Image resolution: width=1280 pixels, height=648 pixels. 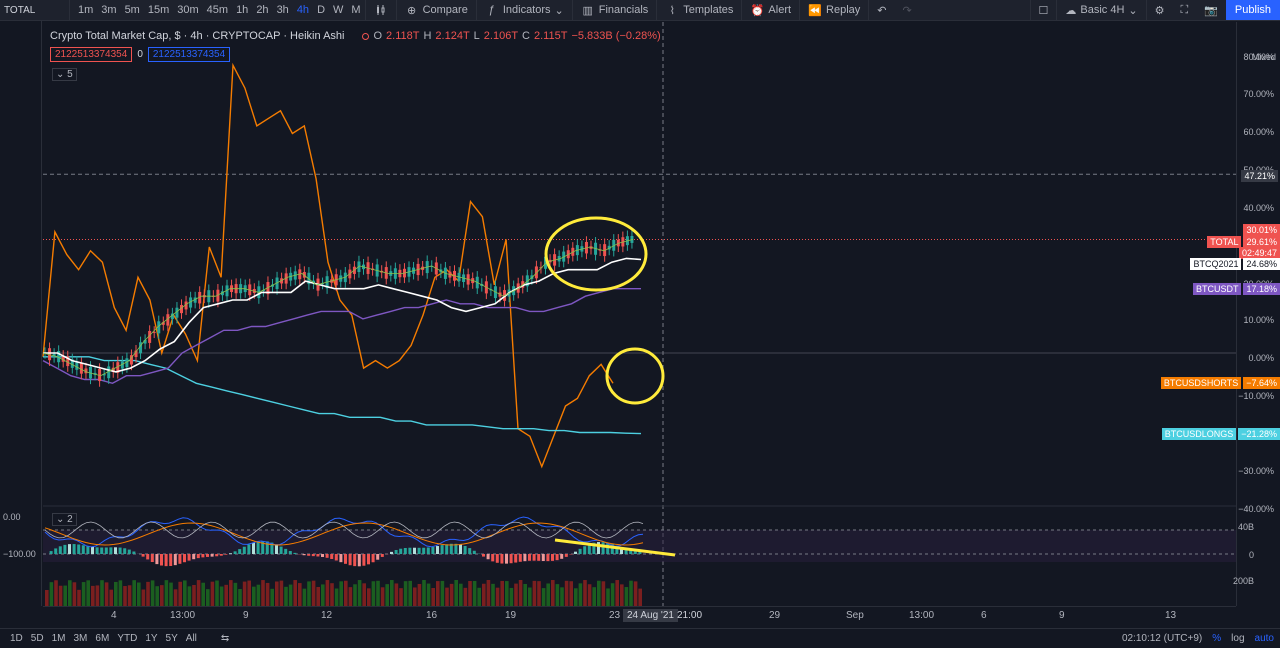 I want to click on interval-5m: 5m, so click(x=132, y=10).